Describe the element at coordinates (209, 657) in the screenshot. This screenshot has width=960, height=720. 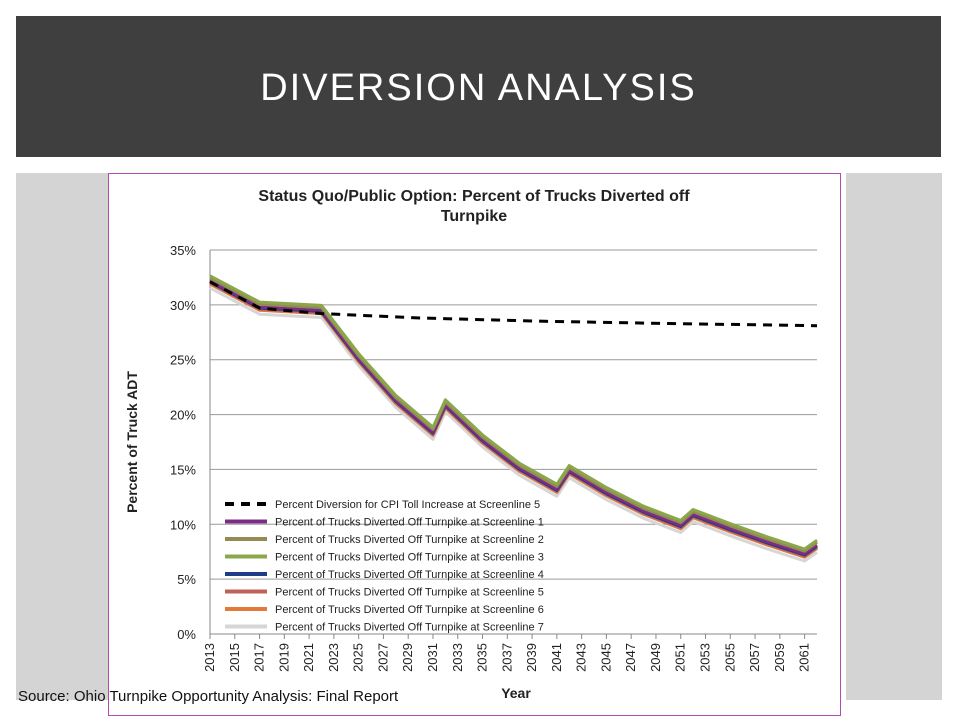
I see `x-tick-label: 2013` at that location.